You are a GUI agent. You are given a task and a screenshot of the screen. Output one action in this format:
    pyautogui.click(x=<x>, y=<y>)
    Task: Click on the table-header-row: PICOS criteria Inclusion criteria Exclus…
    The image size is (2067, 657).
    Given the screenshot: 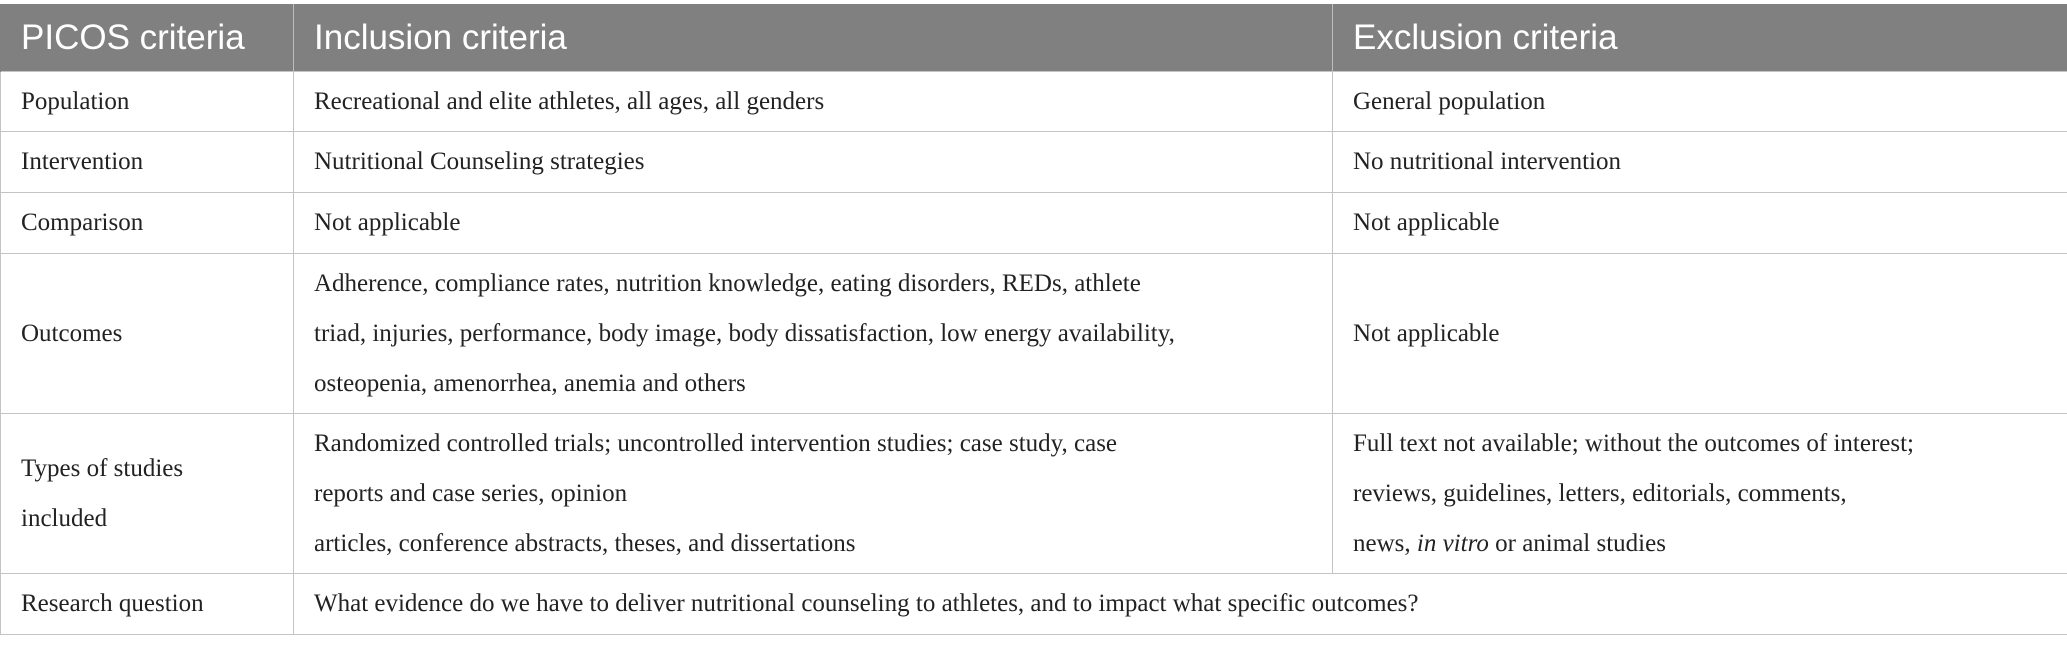 What is the action you would take?
    pyautogui.click(x=1033, y=38)
    